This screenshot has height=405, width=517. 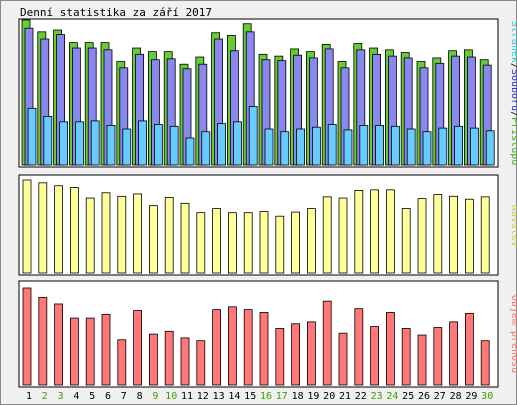 I want to click on day-label: 21, so click(x=345, y=396).